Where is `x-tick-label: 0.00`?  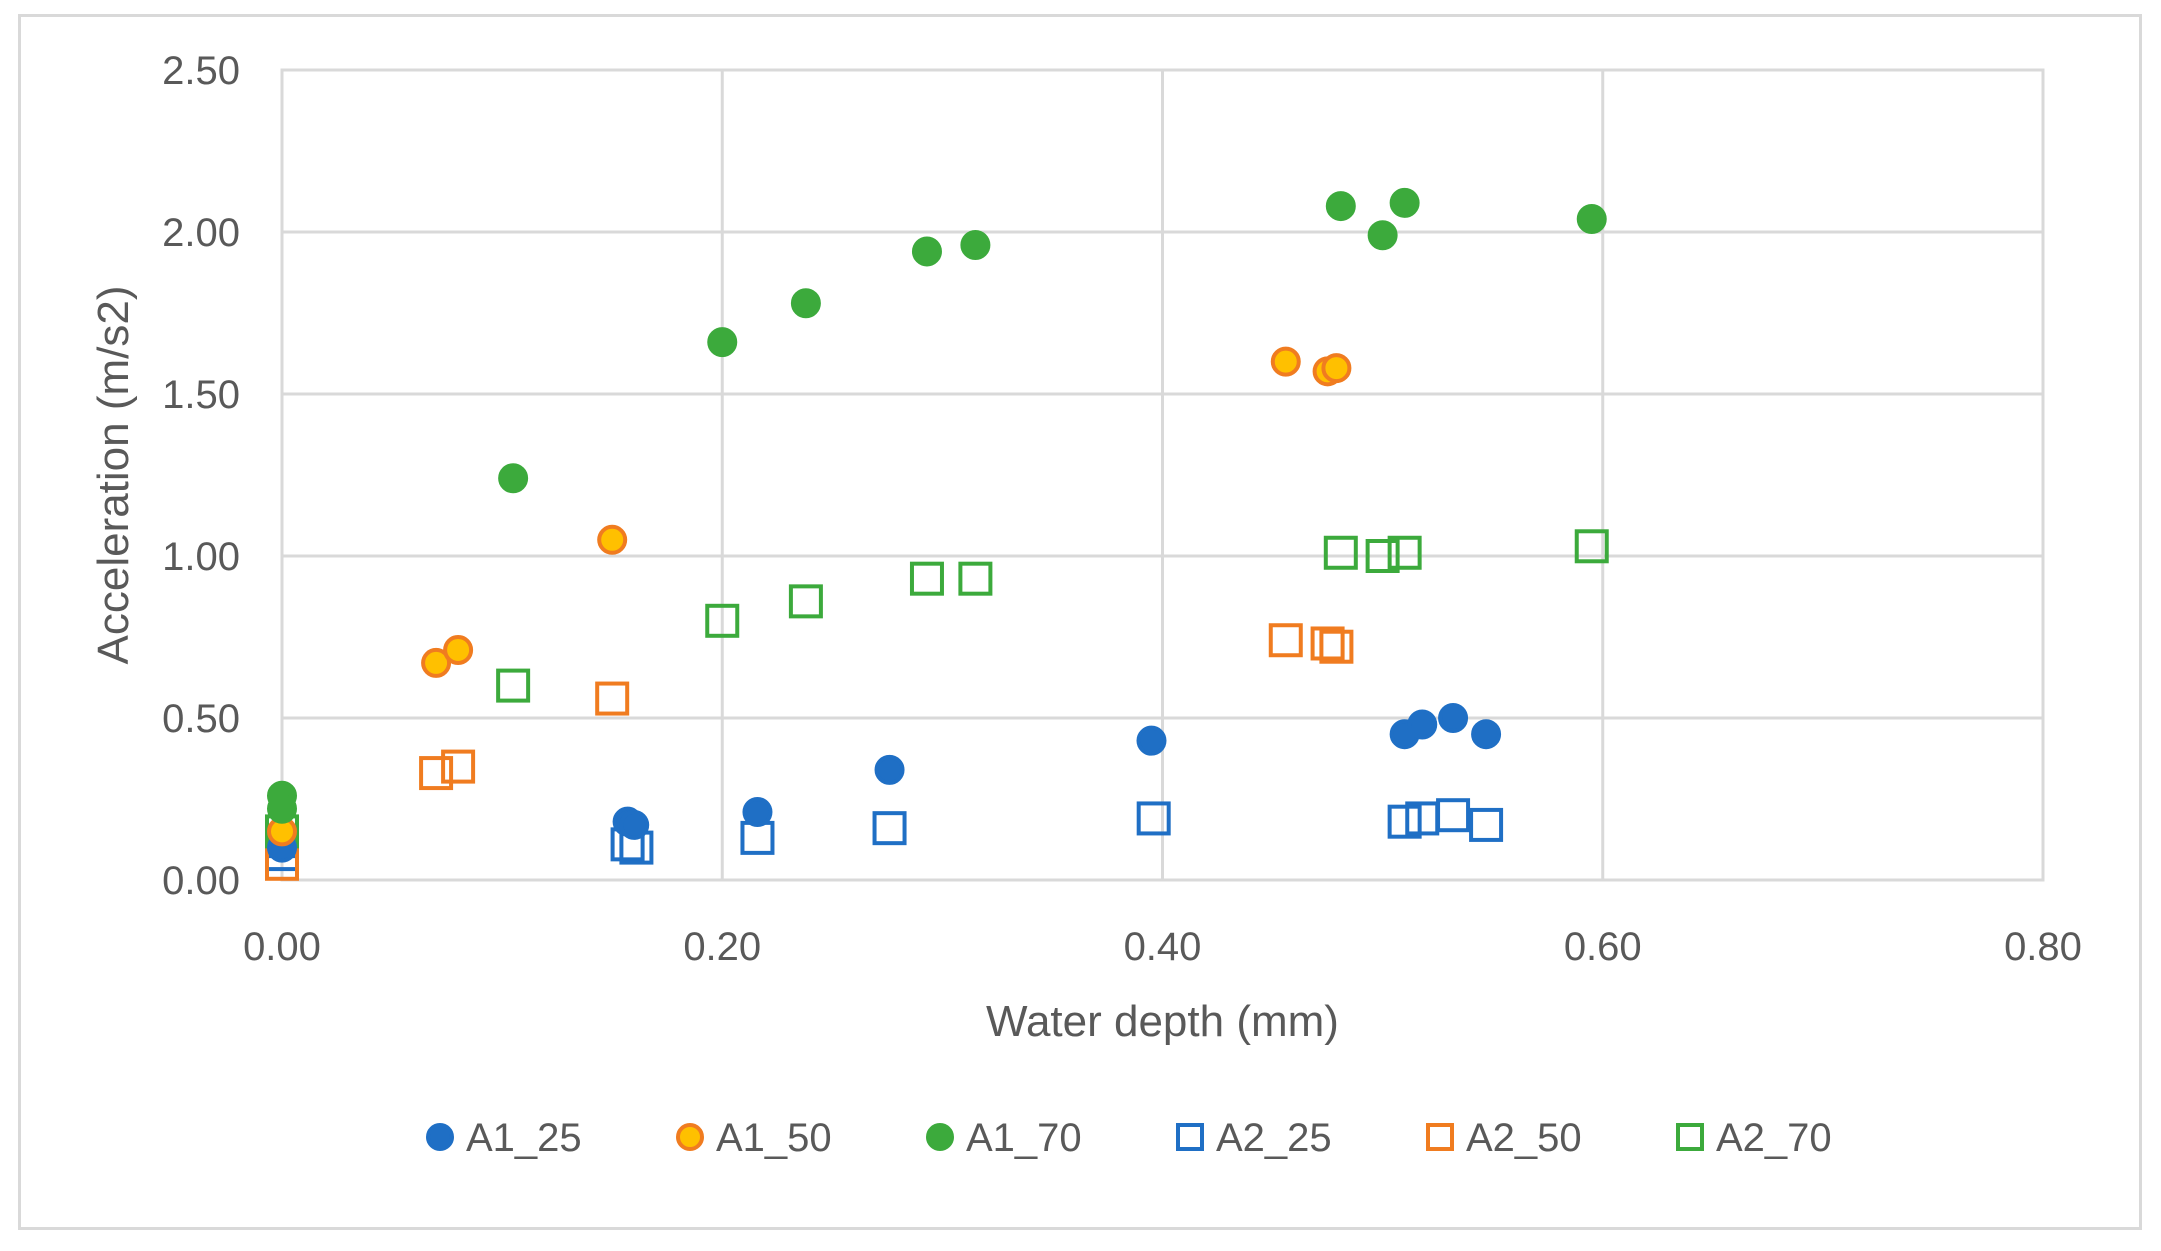 x-tick-label: 0.00 is located at coordinates (282, 947).